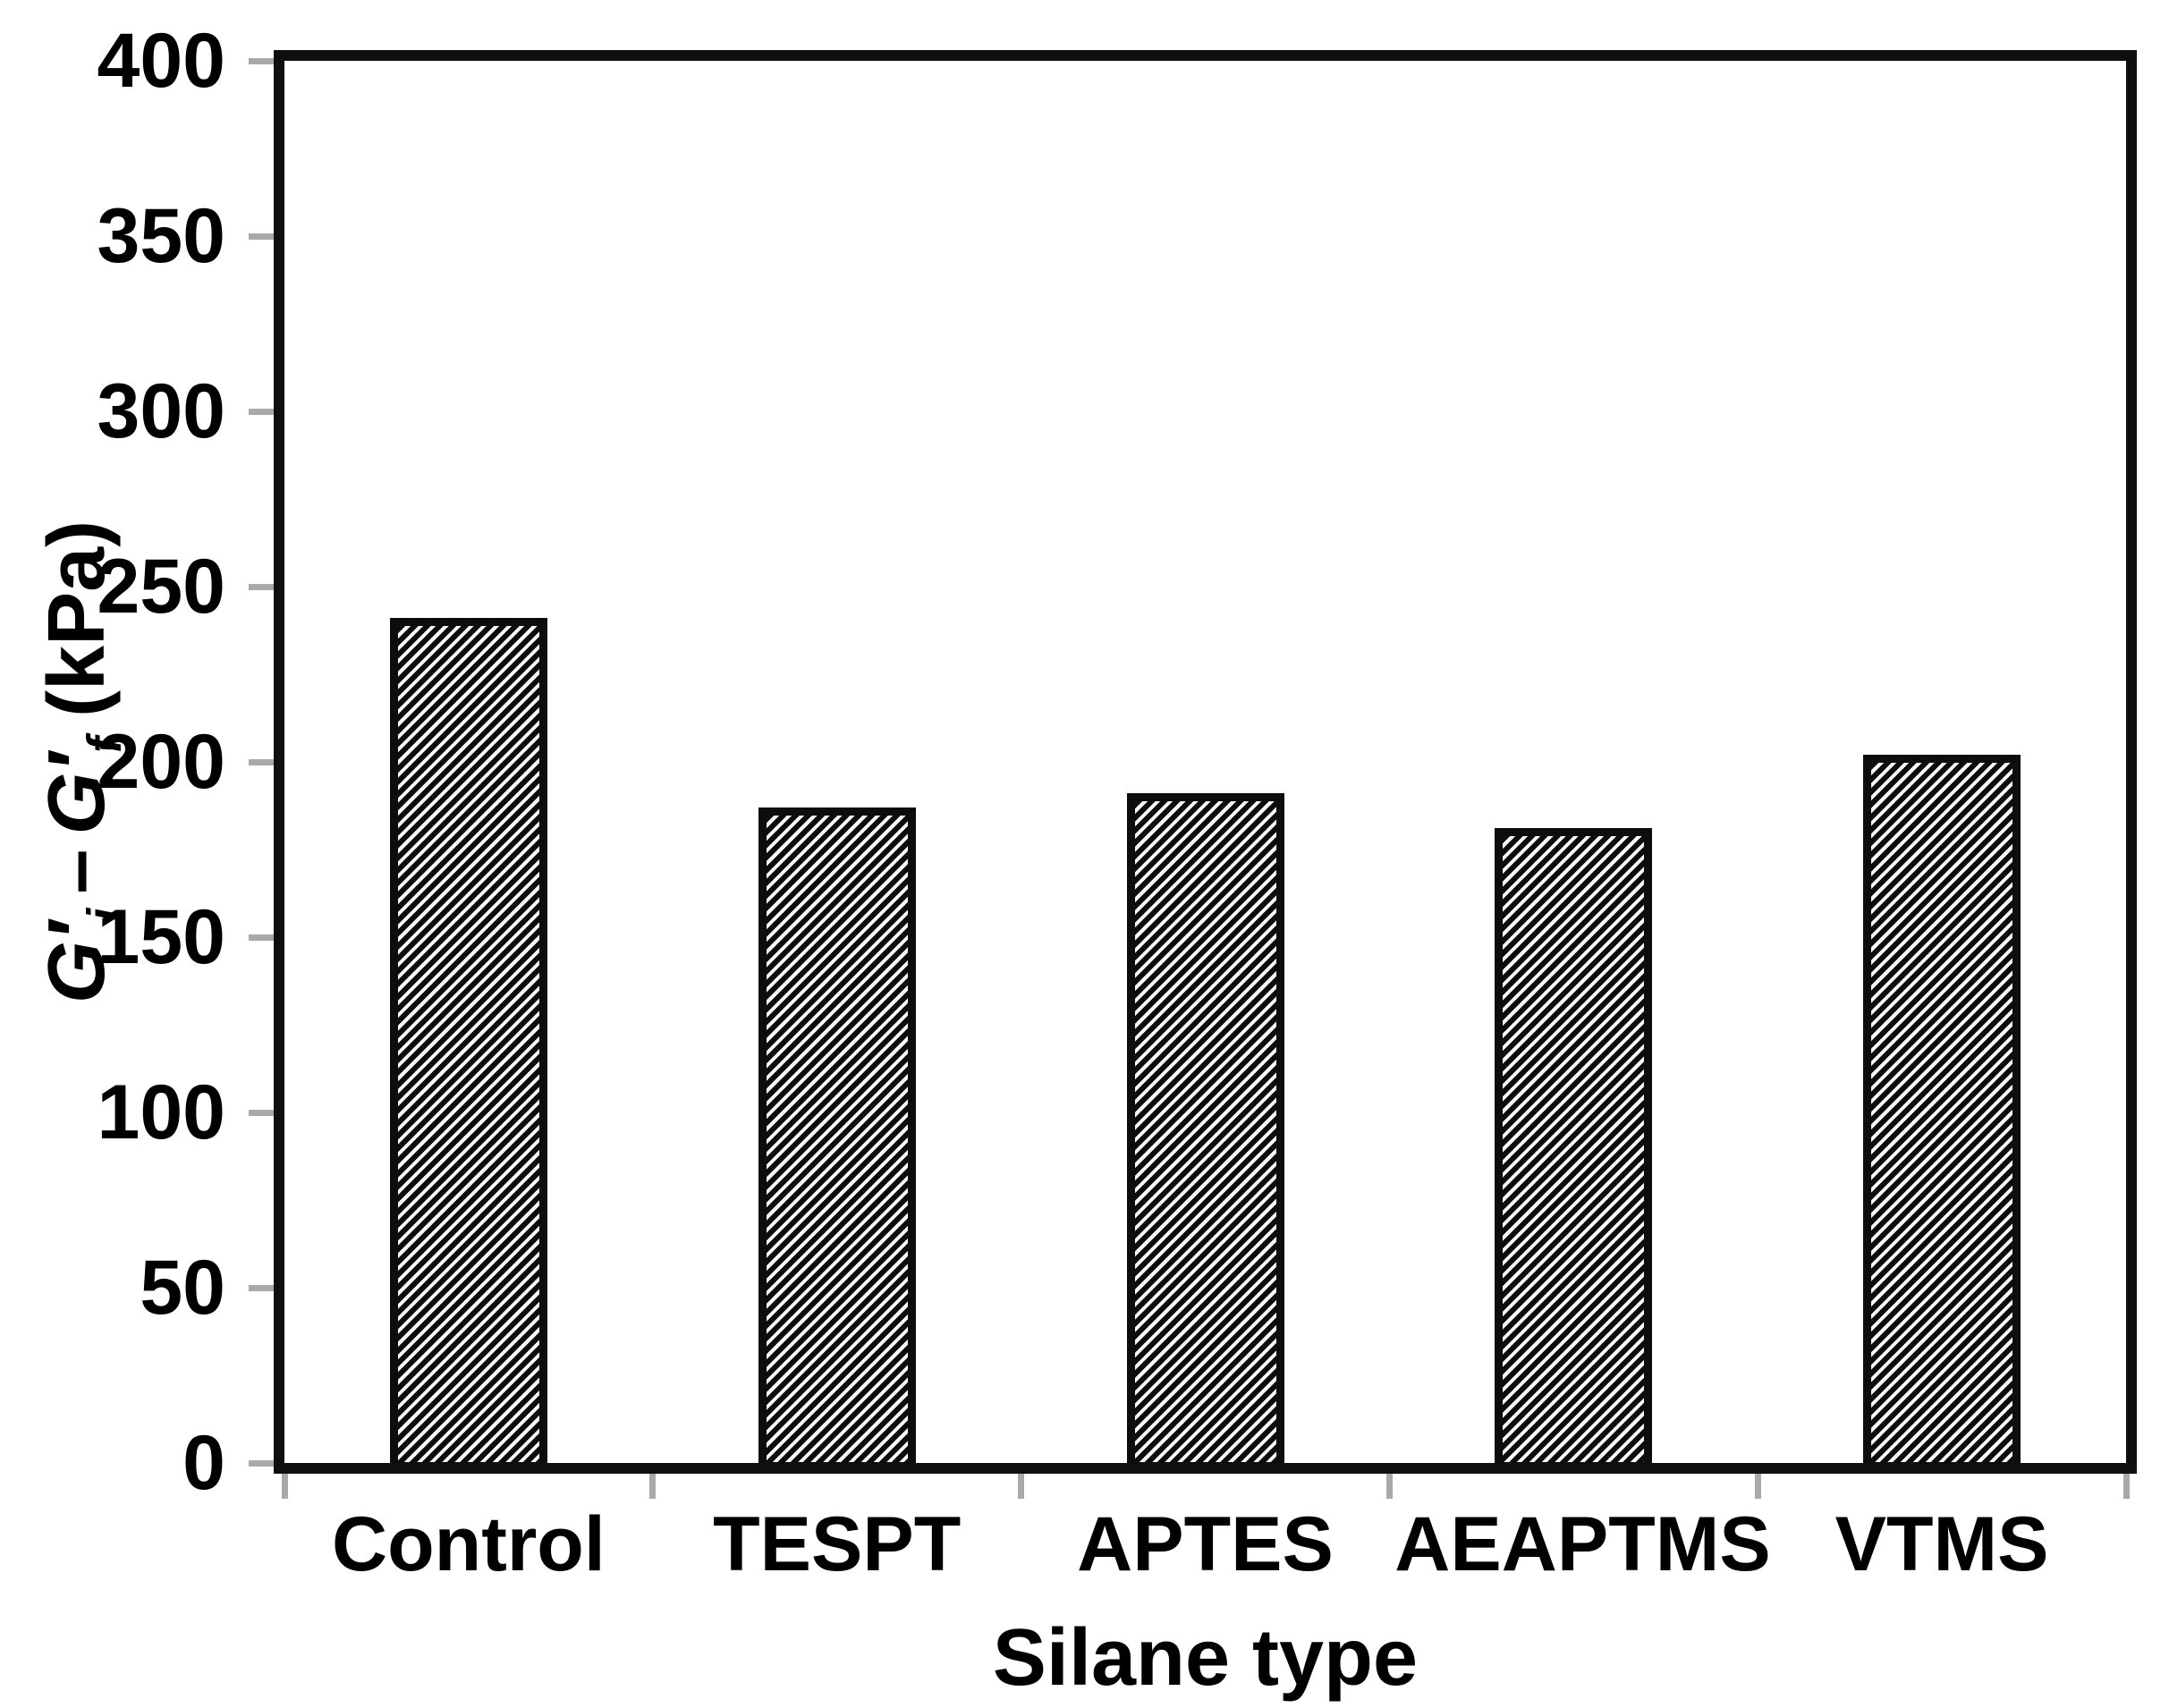  What do you see at coordinates (1574, 1149) in the screenshot?
I see `bar-aeaptms` at bounding box center [1574, 1149].